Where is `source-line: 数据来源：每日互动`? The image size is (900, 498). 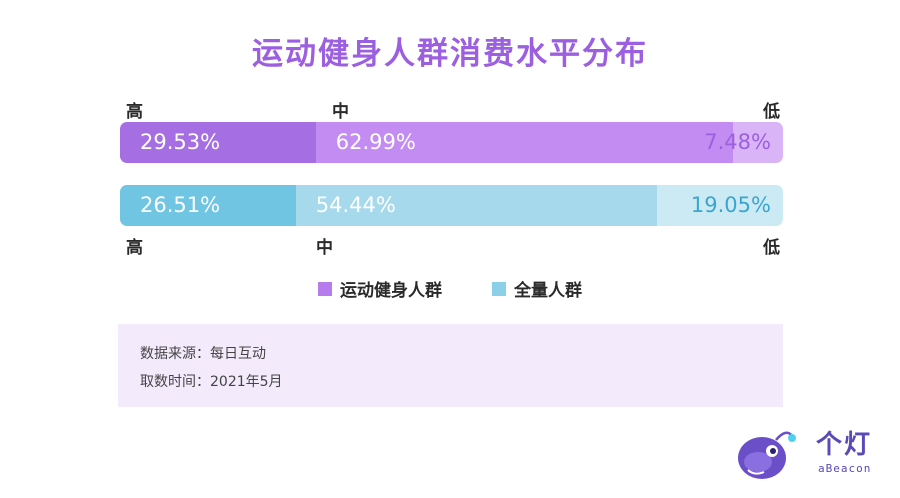
source-line: 数据来源：每日互动 is located at coordinates (203, 354).